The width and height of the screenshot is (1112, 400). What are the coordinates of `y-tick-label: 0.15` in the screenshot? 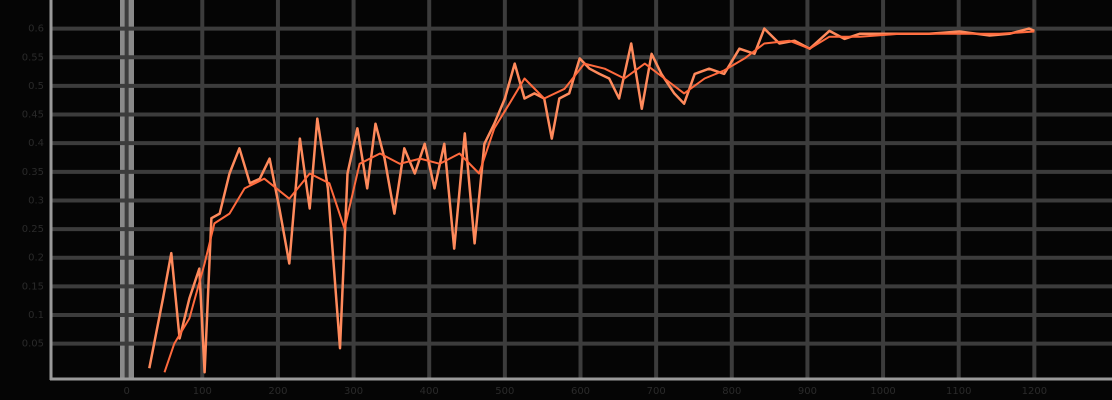 It's located at (33, 286).